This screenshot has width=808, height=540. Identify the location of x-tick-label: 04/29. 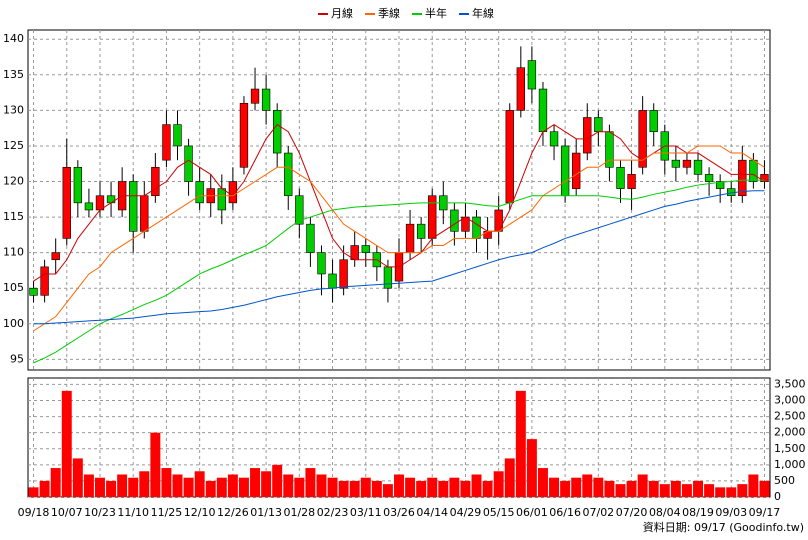
(466, 512).